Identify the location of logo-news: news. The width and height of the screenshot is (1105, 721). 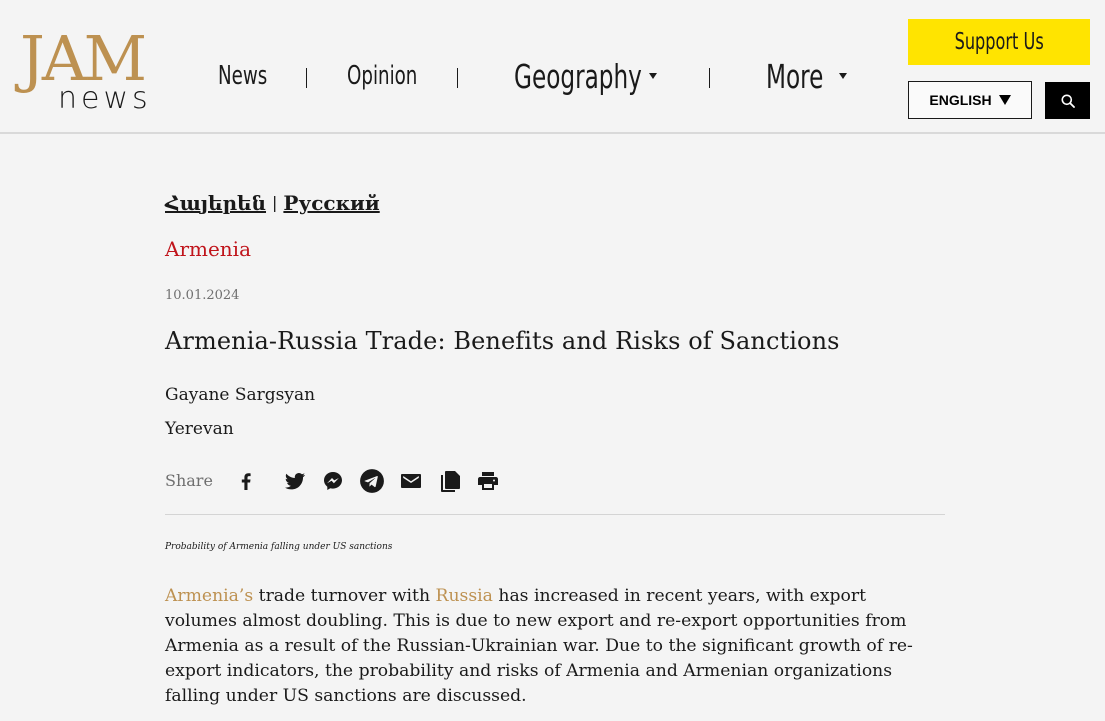
(105, 98).